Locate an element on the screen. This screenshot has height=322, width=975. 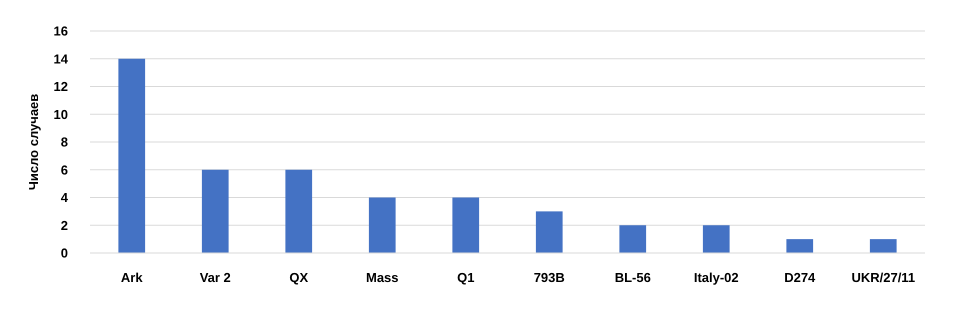
x-tick-label: Ark is located at coordinates (132, 277).